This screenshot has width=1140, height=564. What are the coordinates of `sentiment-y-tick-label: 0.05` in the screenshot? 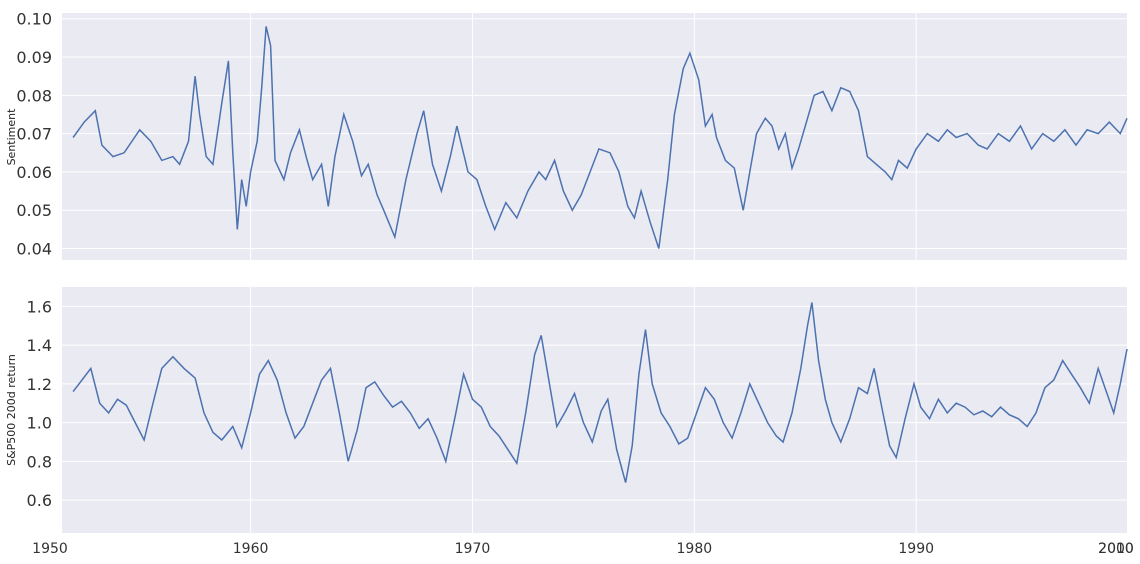 It's located at (34, 210).